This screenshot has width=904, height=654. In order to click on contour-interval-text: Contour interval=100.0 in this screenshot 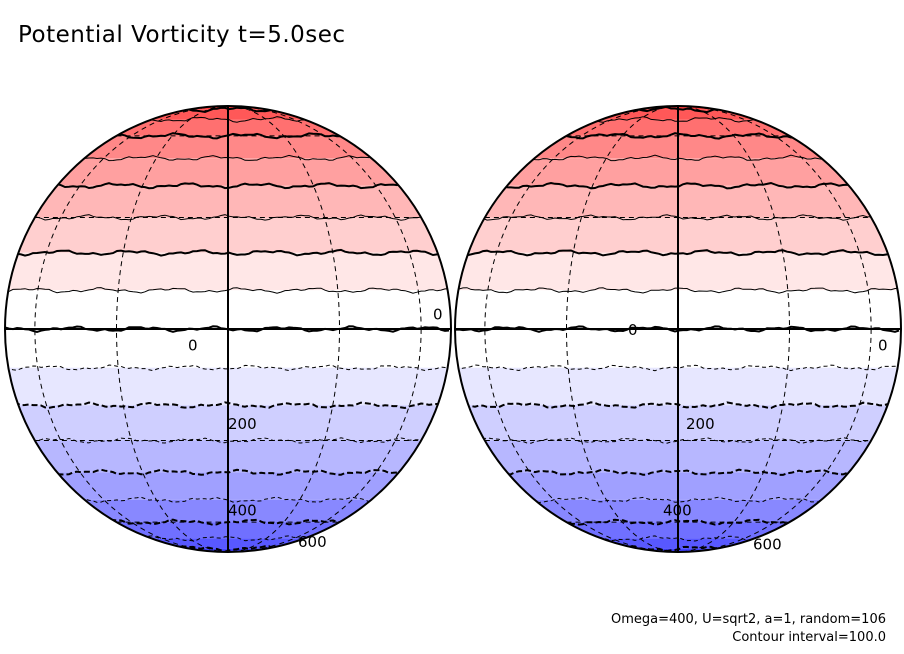, I will do `click(809, 637)`.